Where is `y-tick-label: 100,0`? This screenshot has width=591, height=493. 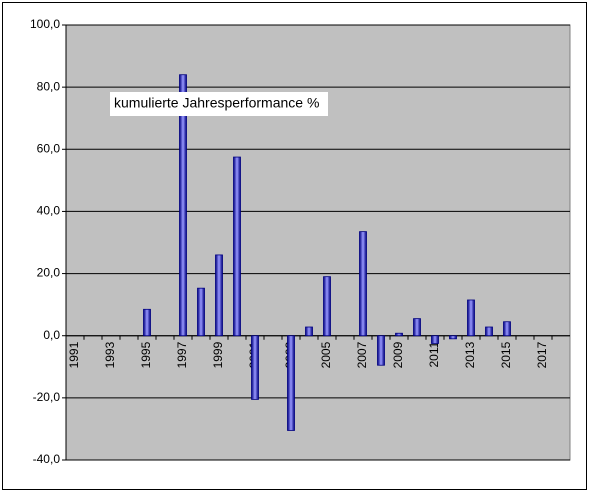 y-tick-label: 100,0 is located at coordinates (45, 24).